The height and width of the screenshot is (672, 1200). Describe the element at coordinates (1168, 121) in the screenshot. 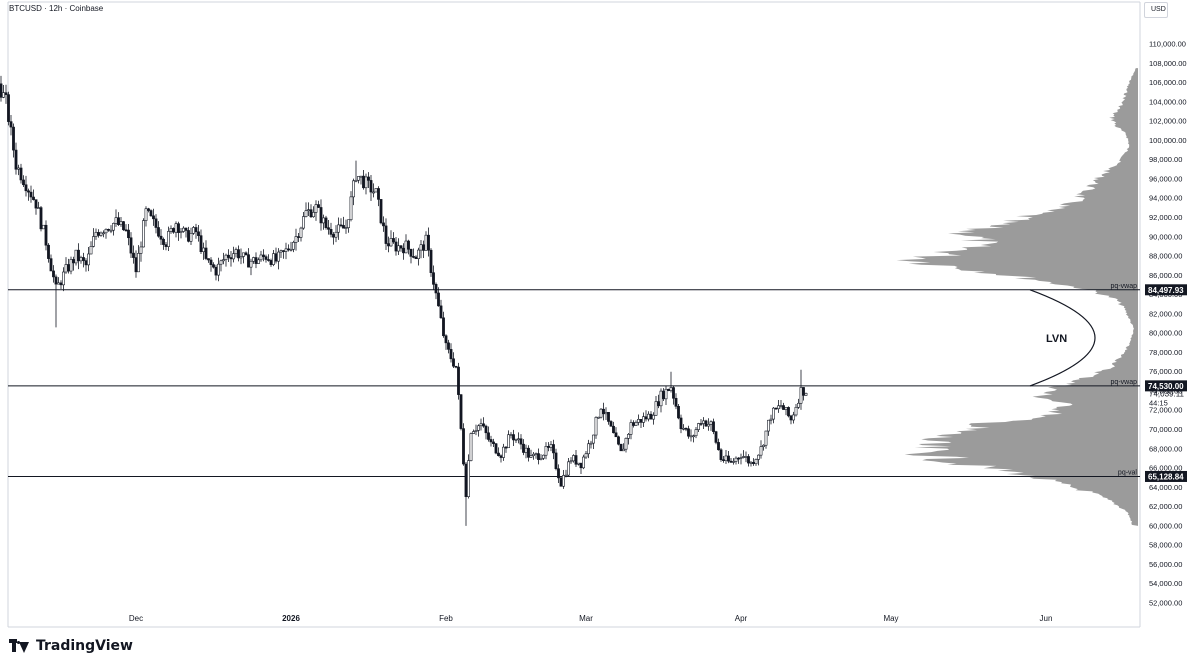

I see `price-tick-label-25: 102,000.00` at that location.